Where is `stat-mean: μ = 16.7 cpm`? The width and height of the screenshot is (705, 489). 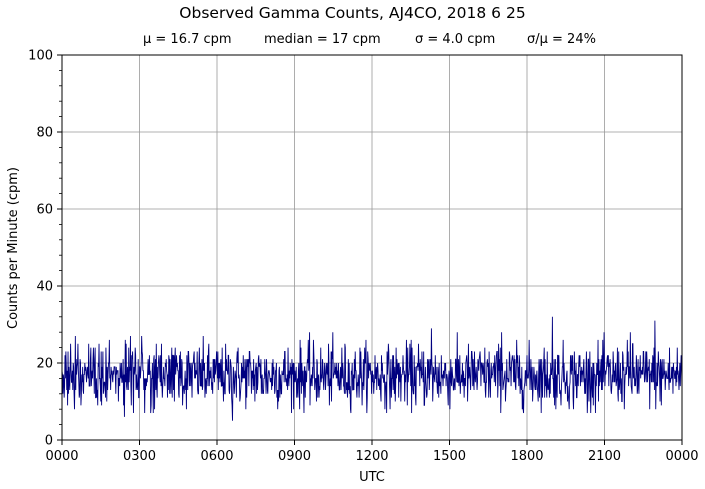
stat-mean: μ = 16.7 cpm is located at coordinates (187, 39).